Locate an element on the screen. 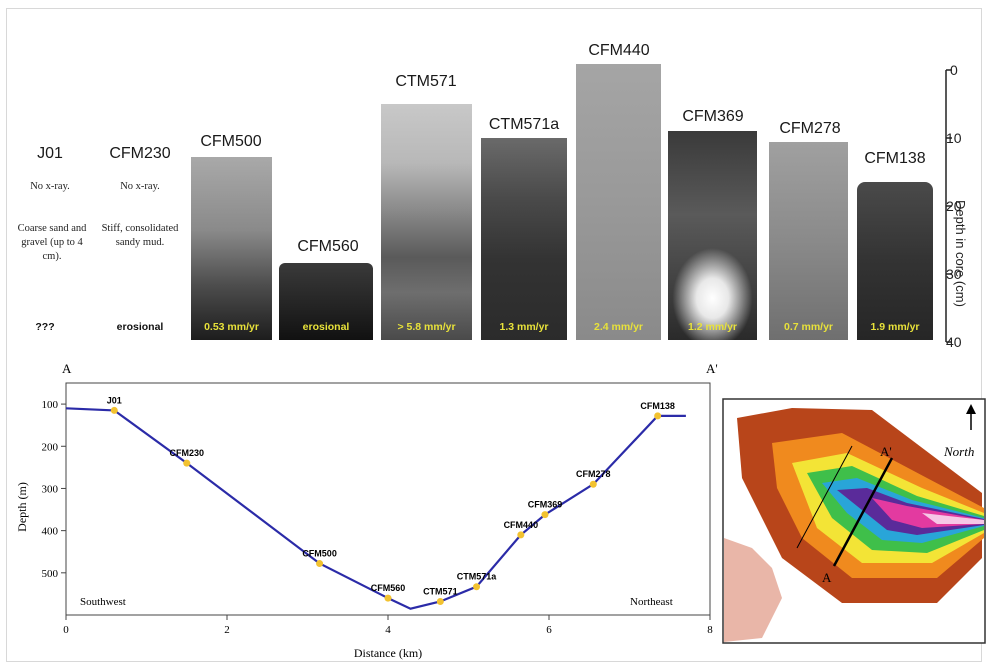 The image size is (986, 666). map-section-start-label: A is located at coordinates (827, 577).